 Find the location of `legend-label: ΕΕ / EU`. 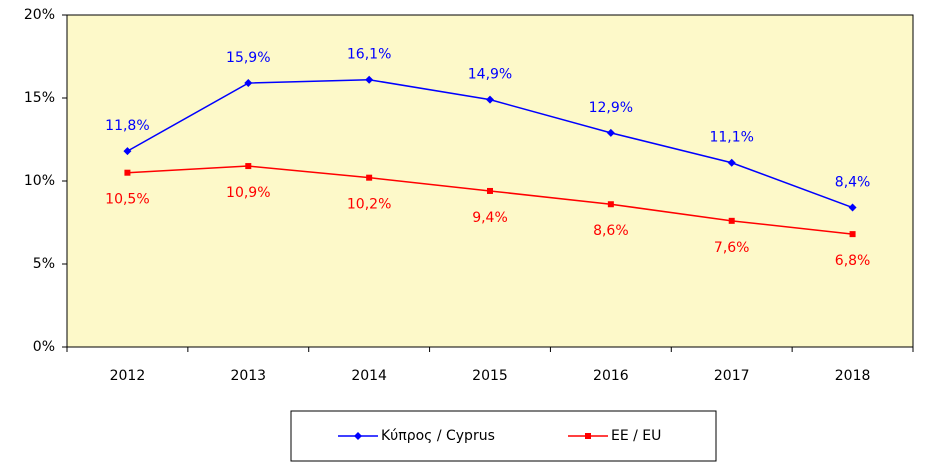

legend-label: ΕΕ / EU is located at coordinates (636, 436).